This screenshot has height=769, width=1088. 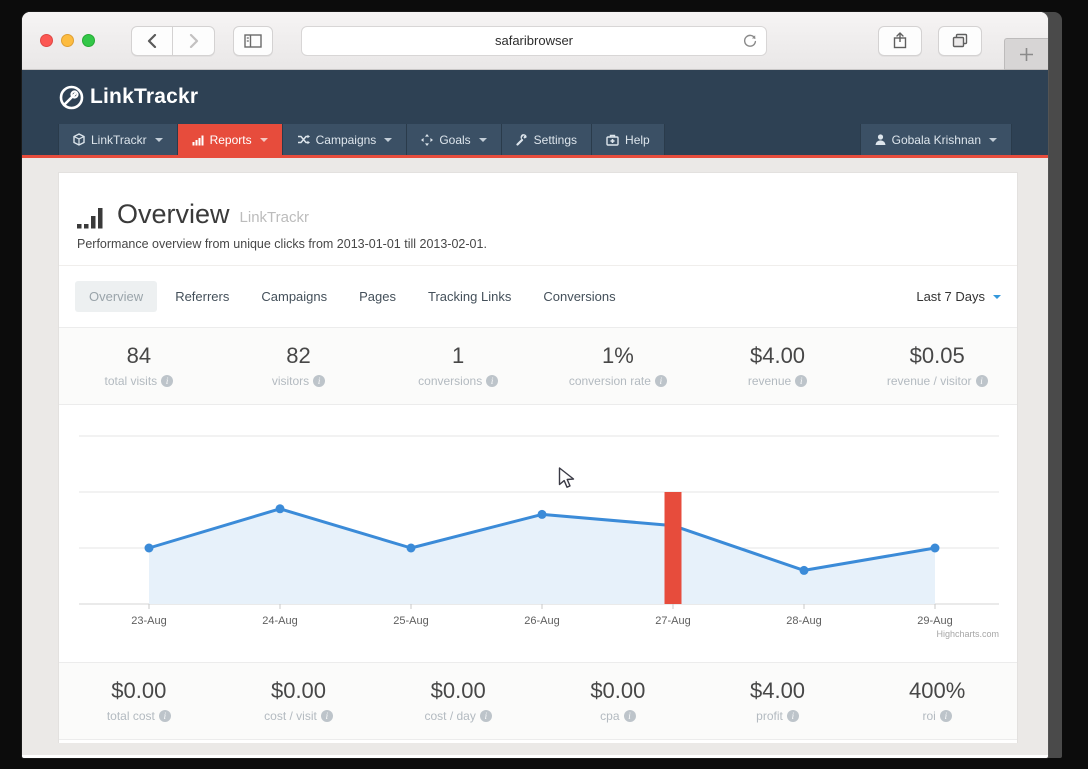 What do you see at coordinates (116, 296) in the screenshot?
I see `tab-overview: Overview` at bounding box center [116, 296].